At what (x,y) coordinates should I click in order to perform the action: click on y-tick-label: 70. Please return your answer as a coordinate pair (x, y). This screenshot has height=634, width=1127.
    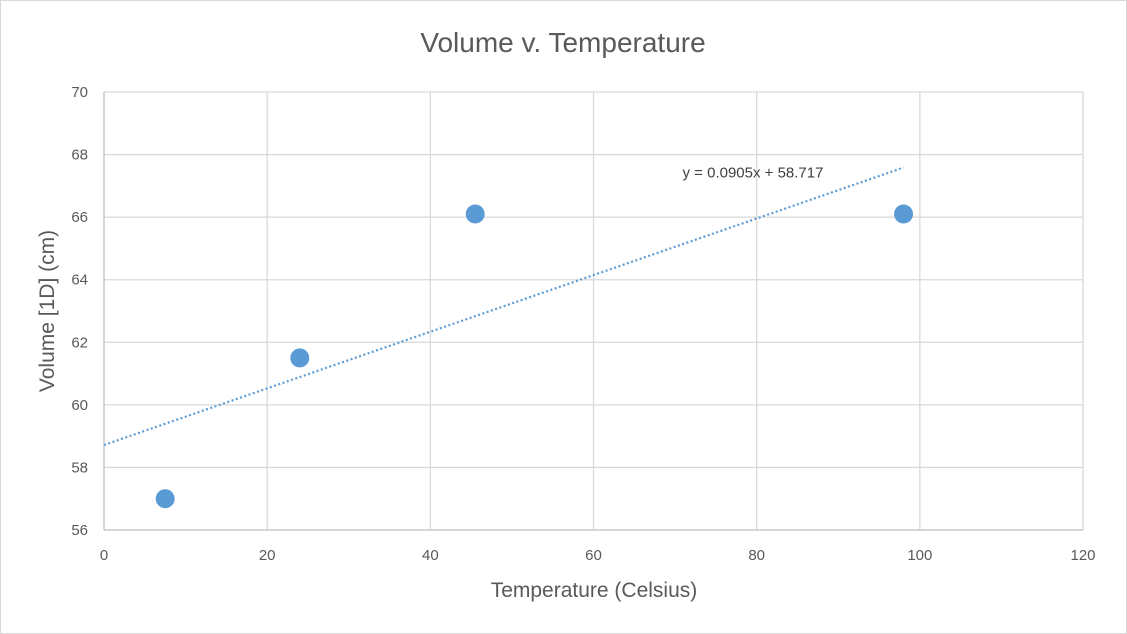
    Looking at the image, I should click on (79, 92).